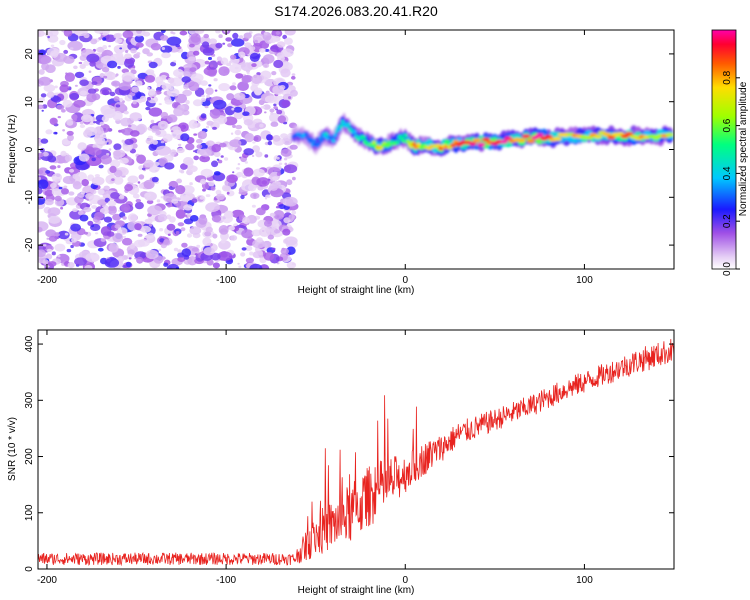 The image size is (750, 600). I want to click on colorbar-tick-label: 0.8, so click(727, 77).